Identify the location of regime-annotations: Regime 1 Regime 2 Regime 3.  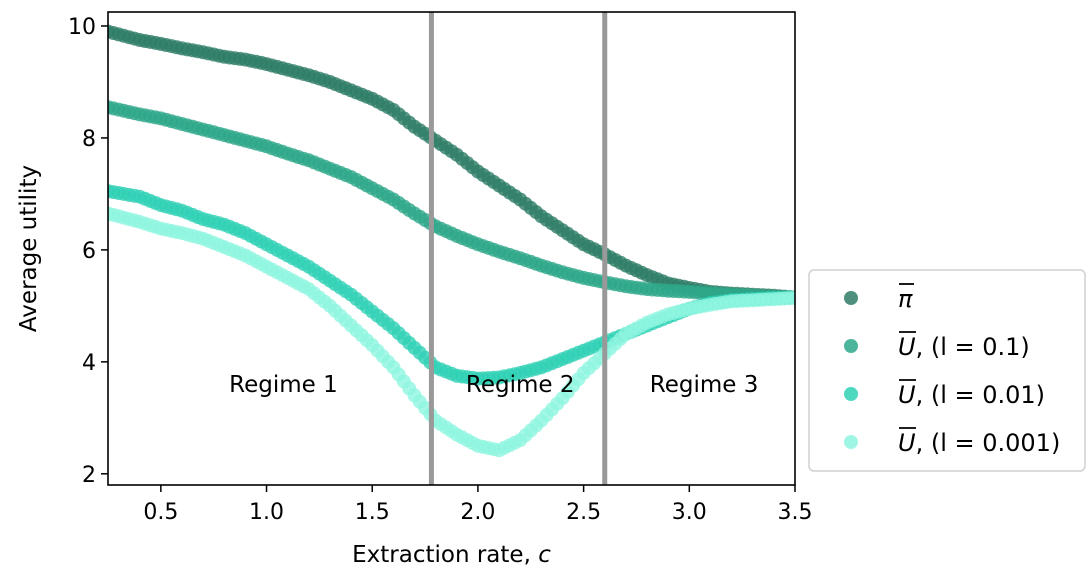
(493, 385).